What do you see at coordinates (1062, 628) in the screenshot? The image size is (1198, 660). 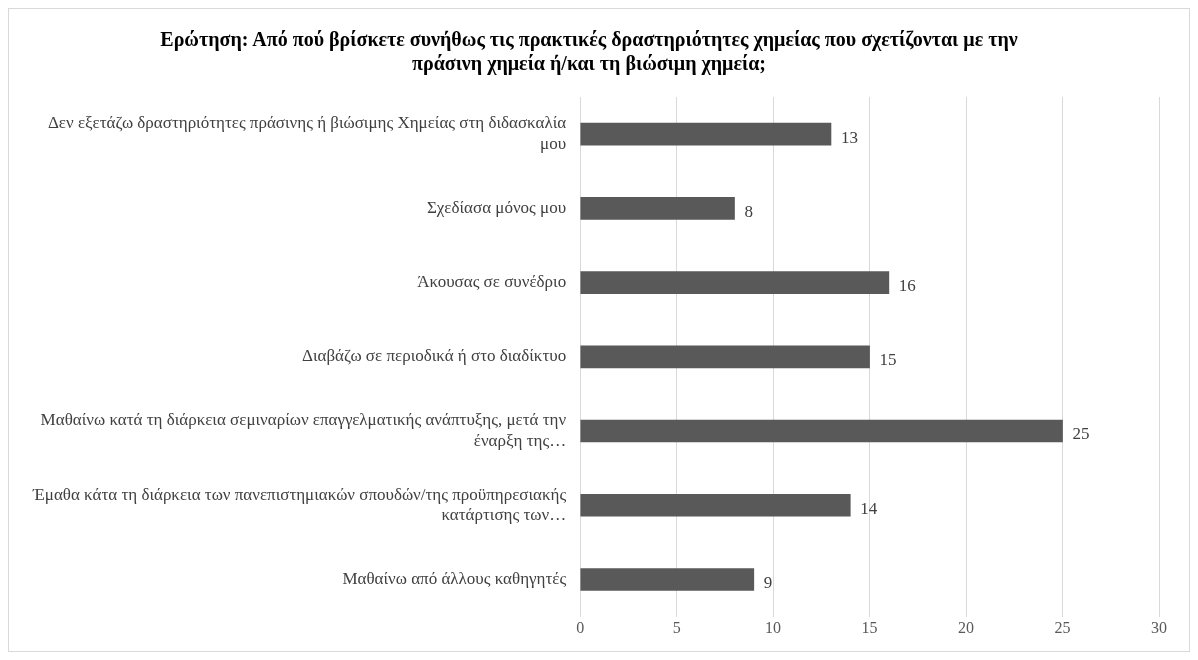 I see `x-tick-label: 25` at bounding box center [1062, 628].